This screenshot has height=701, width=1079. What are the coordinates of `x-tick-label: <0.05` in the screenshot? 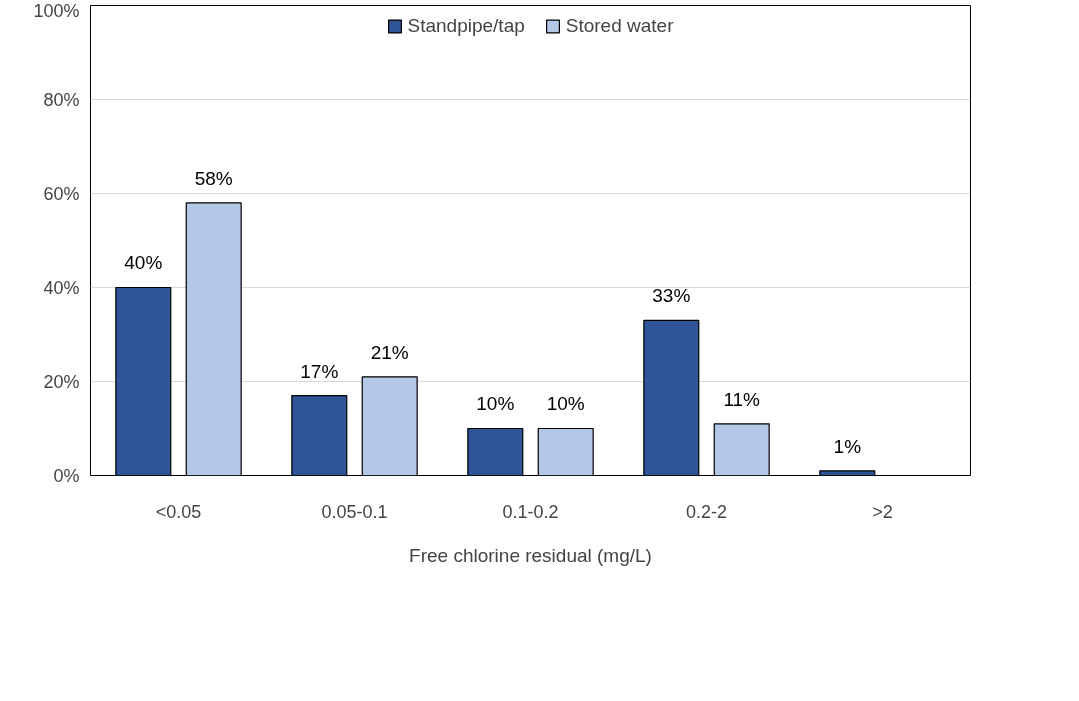 It's located at (178, 511).